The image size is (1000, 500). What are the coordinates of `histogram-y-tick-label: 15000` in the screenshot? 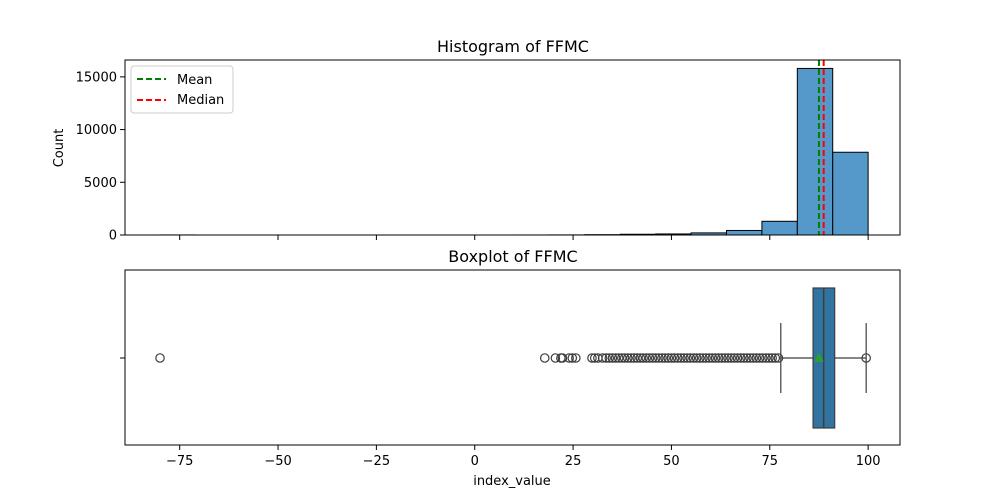 It's located at (96, 77).